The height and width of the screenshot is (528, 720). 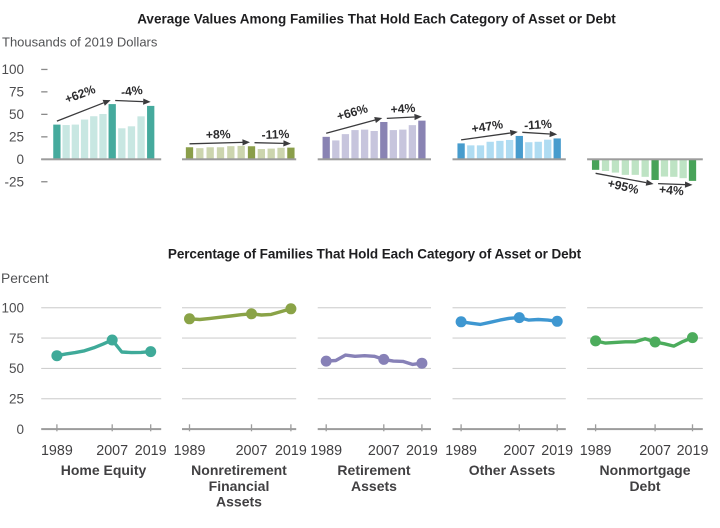 I want to click on svg-text: Percent, so click(x=25, y=278).